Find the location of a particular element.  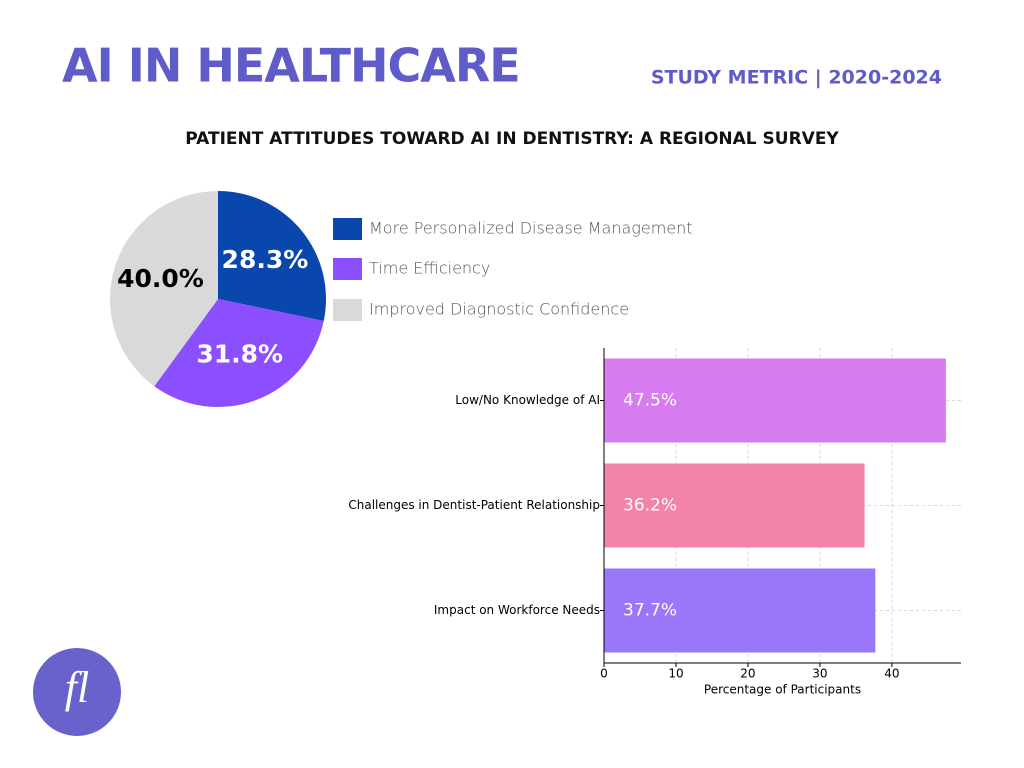

legend-label: Improved Diagnostic Confidence is located at coordinates (499, 309).